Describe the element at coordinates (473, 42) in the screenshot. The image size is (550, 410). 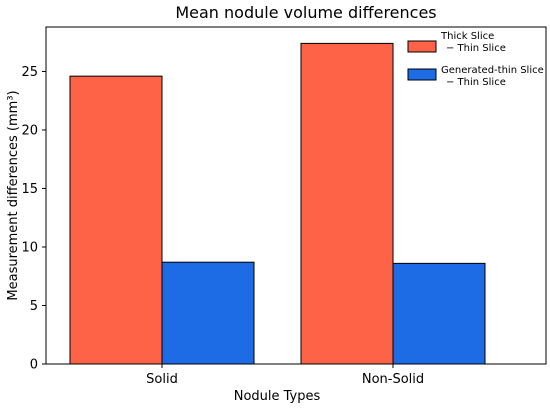
I see `legend-label: Thick Slice − Thin Slice` at that location.